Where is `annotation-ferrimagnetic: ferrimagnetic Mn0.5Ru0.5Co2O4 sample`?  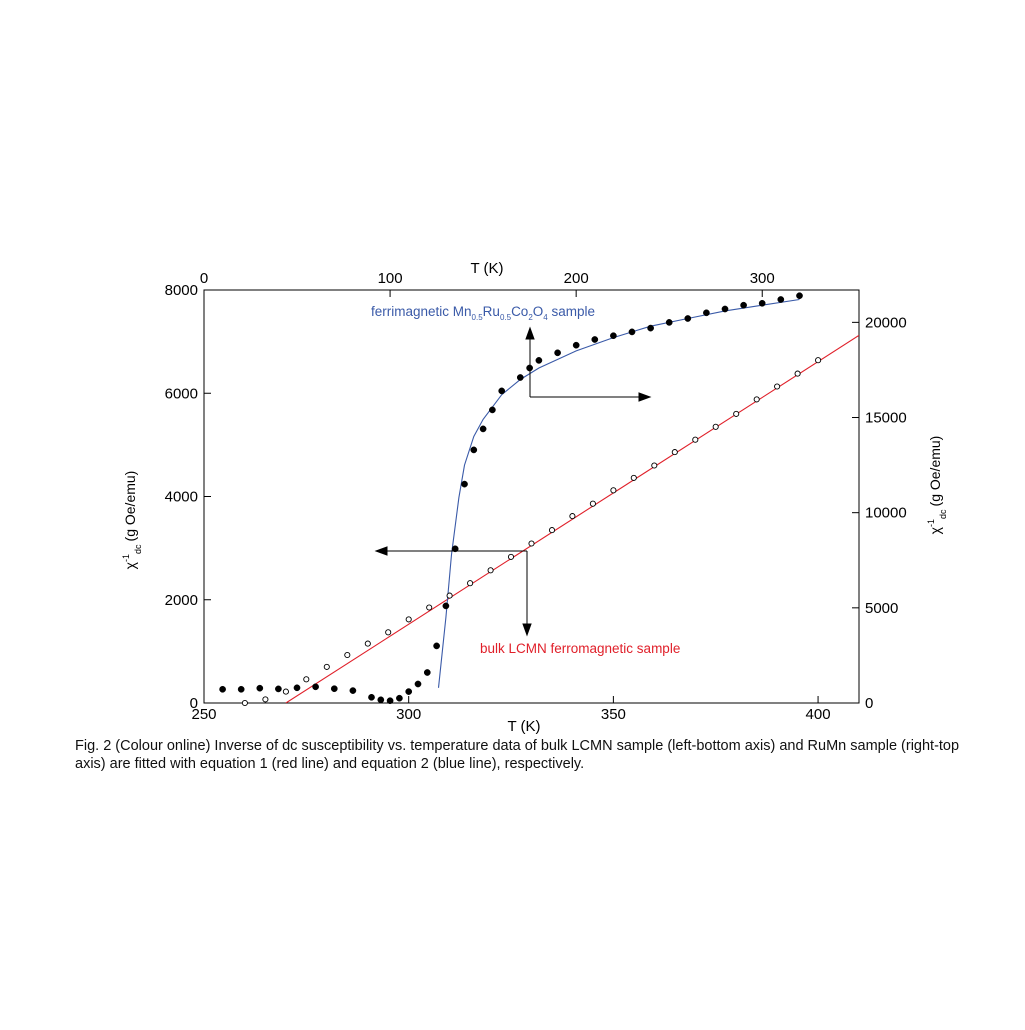
annotation-ferrimagnetic: ferrimagnetic Mn0.5Ru0.5Co2O4 sample is located at coordinates (483, 313).